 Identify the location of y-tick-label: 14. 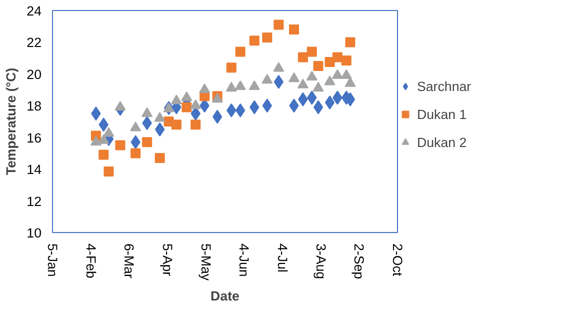
(34, 170).